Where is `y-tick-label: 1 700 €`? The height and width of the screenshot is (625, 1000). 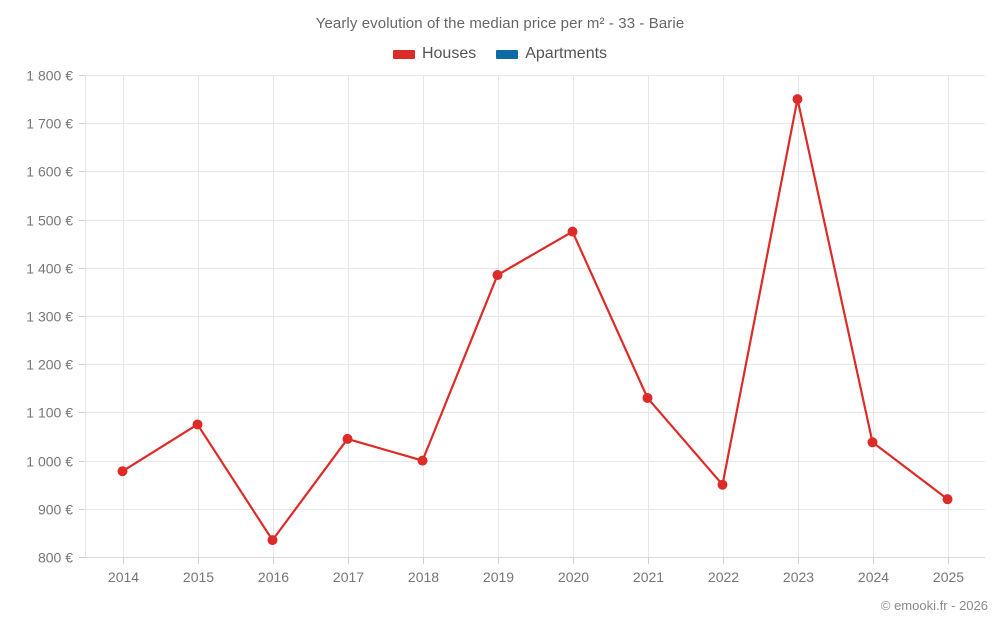
y-tick-label: 1 700 € is located at coordinates (49, 124).